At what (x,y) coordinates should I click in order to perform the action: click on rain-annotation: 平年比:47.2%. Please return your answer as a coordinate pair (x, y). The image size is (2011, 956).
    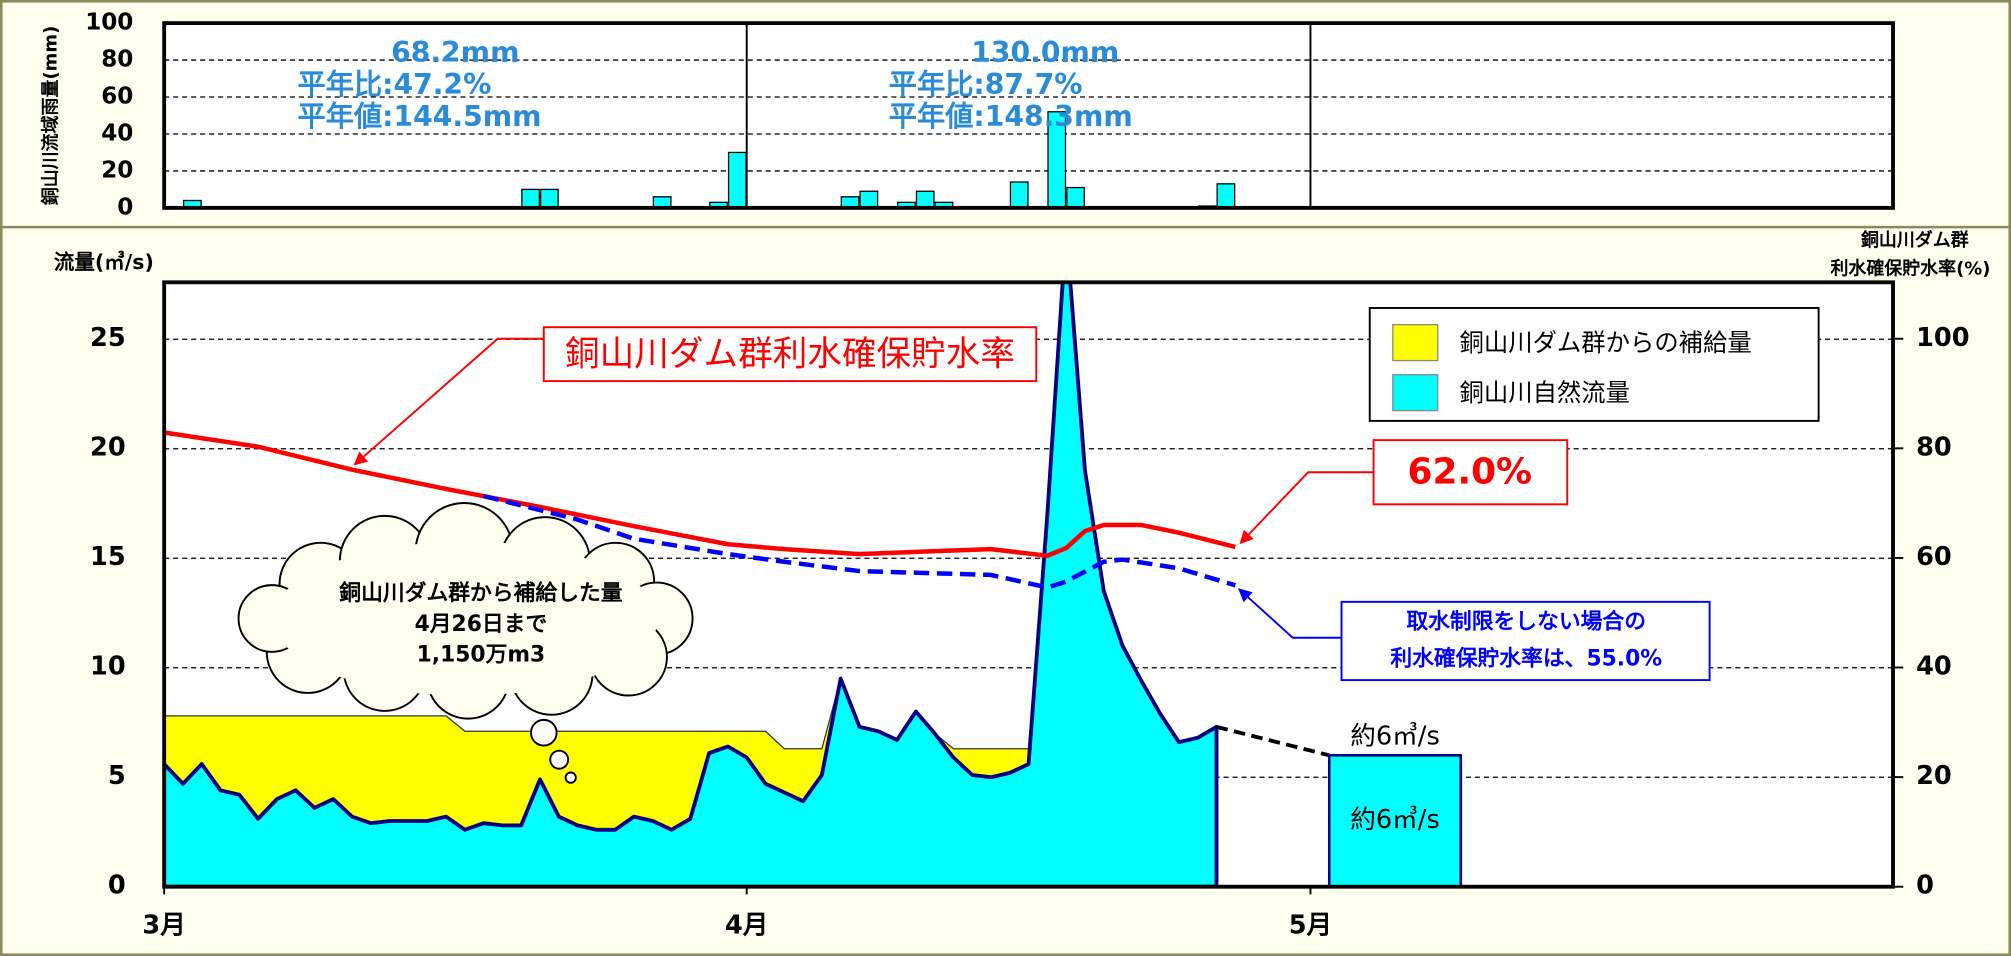
    Looking at the image, I should click on (395, 84).